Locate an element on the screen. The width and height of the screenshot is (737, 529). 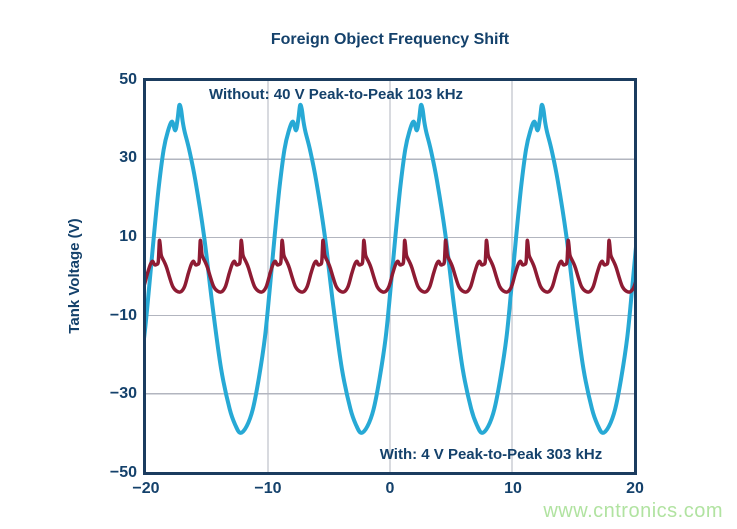
crimson-waveform-with-foreign-object is located at coordinates (390, 266).